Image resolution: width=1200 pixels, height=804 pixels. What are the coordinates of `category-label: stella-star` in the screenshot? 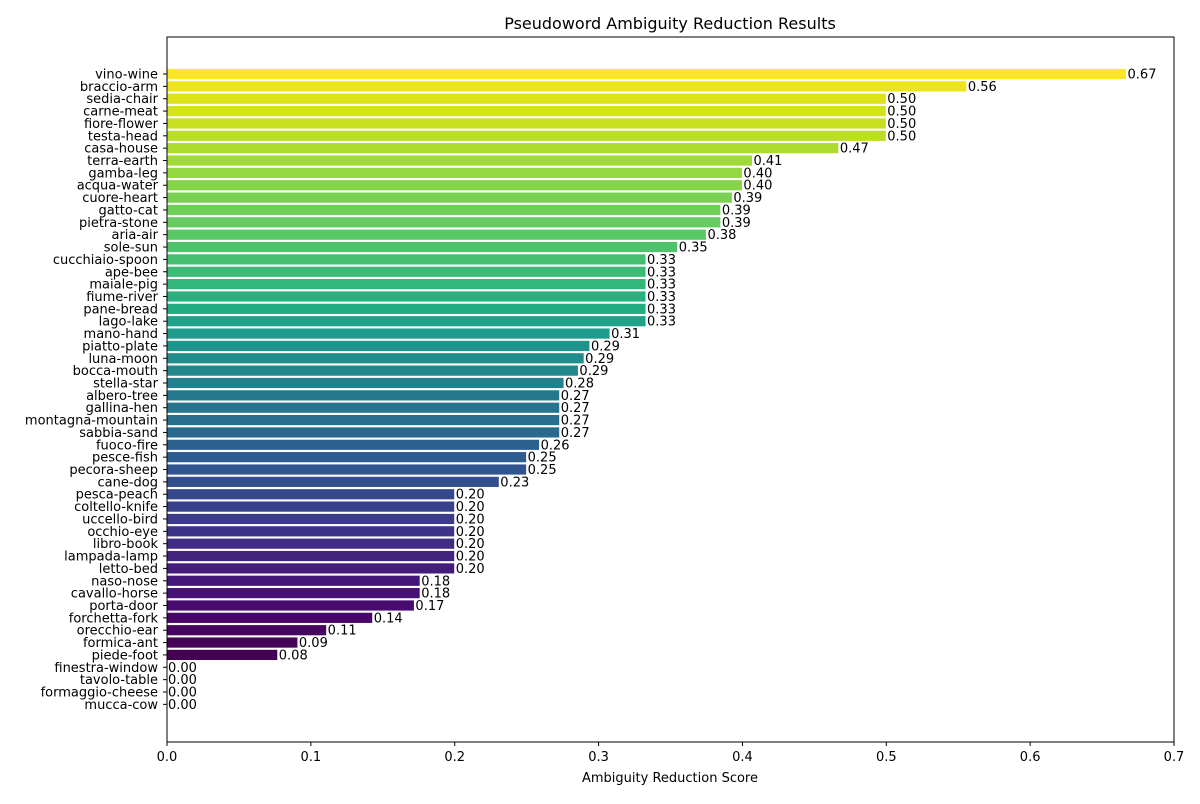 It's located at (126, 384).